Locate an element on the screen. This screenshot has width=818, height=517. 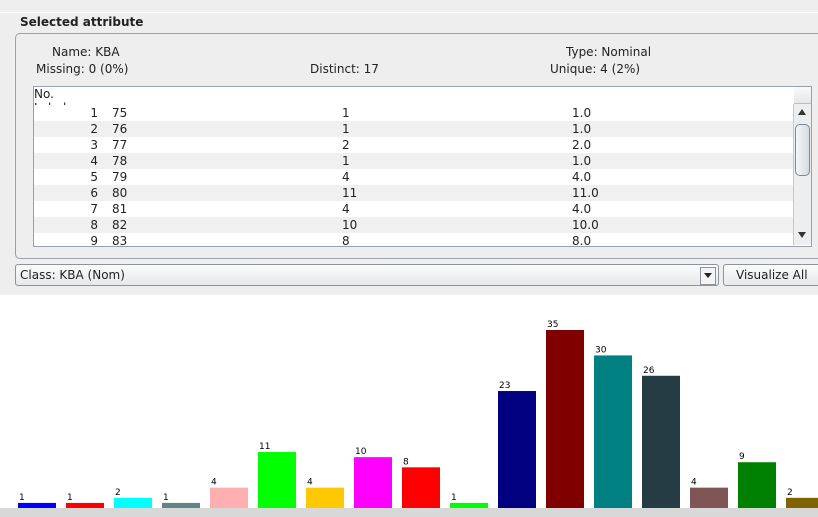
table-row: 3 77 2 2.0 is located at coordinates (414, 145).